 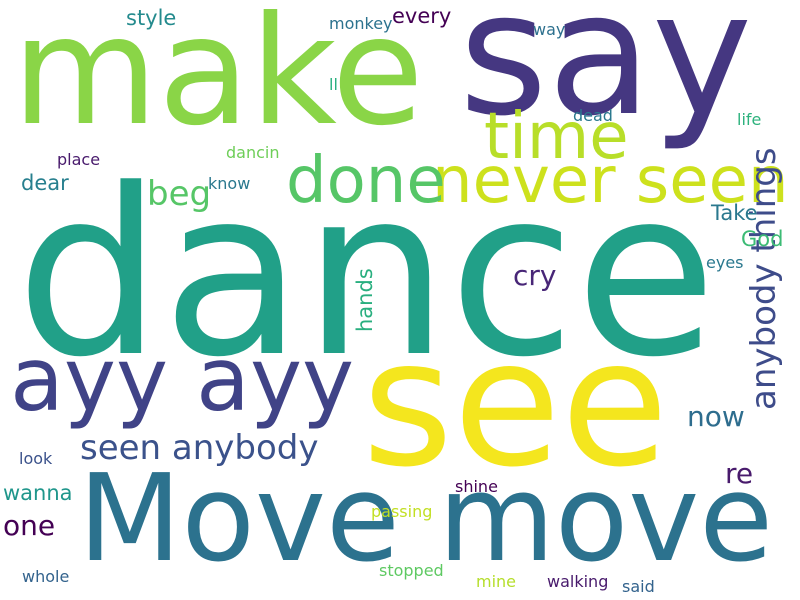 What do you see at coordinates (549, 29) in the screenshot?
I see `word-way: way` at bounding box center [549, 29].